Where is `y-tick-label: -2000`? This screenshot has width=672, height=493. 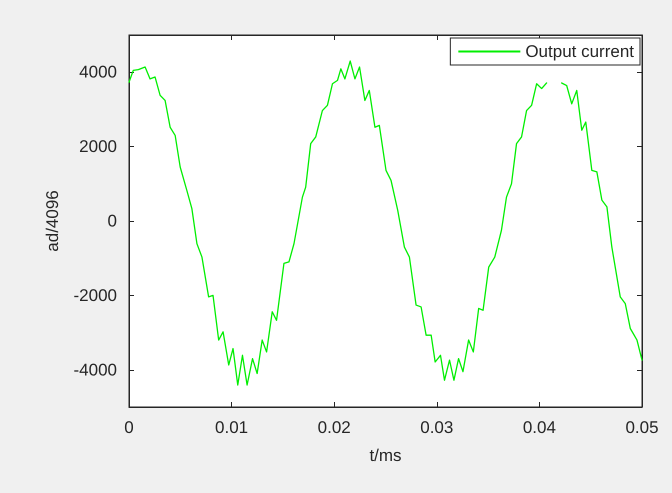
y-tick-label: -2000 is located at coordinates (95, 295).